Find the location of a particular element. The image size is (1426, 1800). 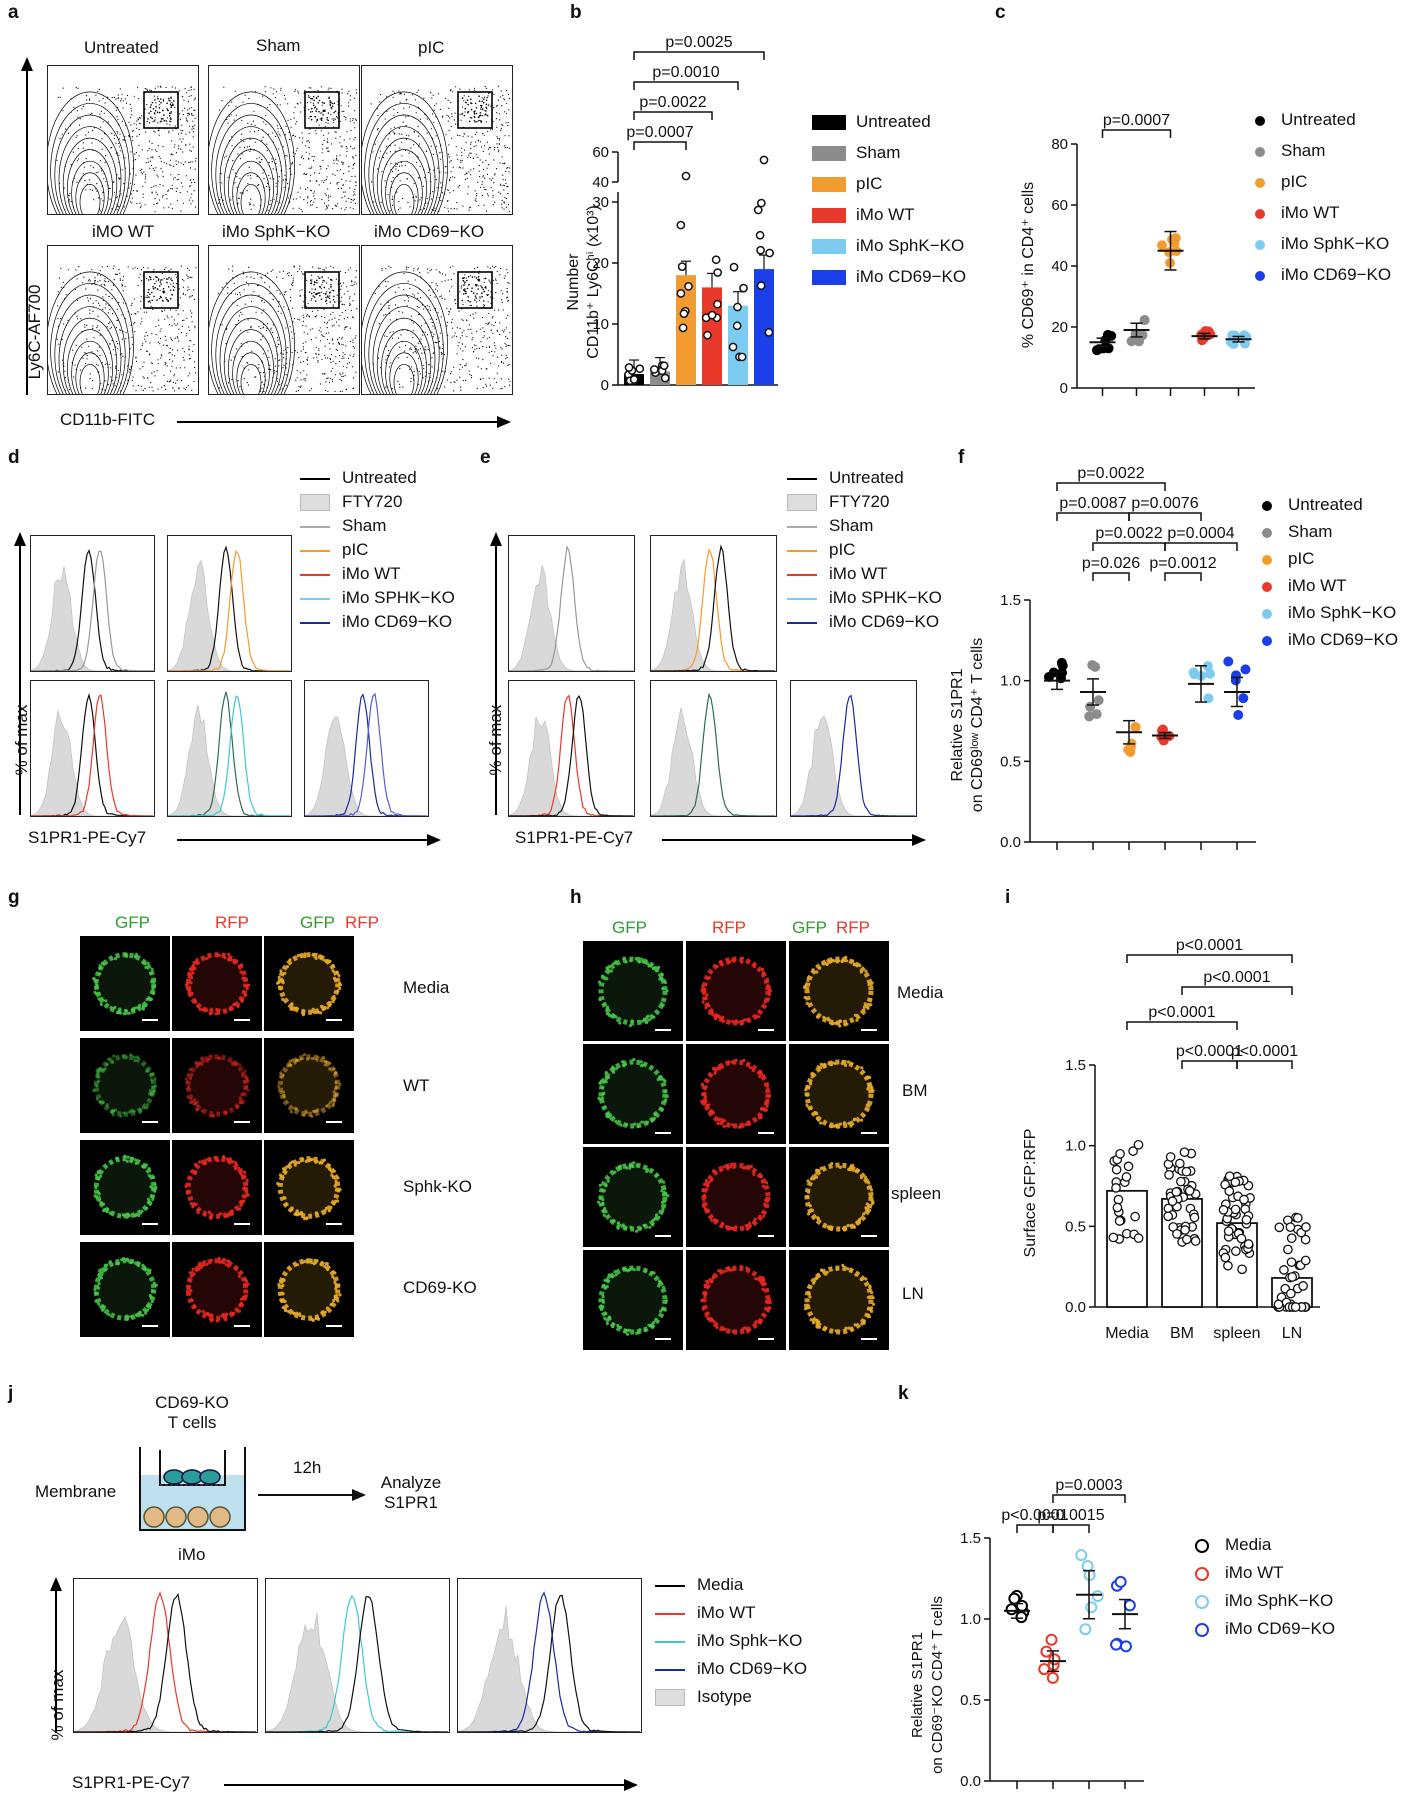

panel-label-c: c is located at coordinates (1000, 12).